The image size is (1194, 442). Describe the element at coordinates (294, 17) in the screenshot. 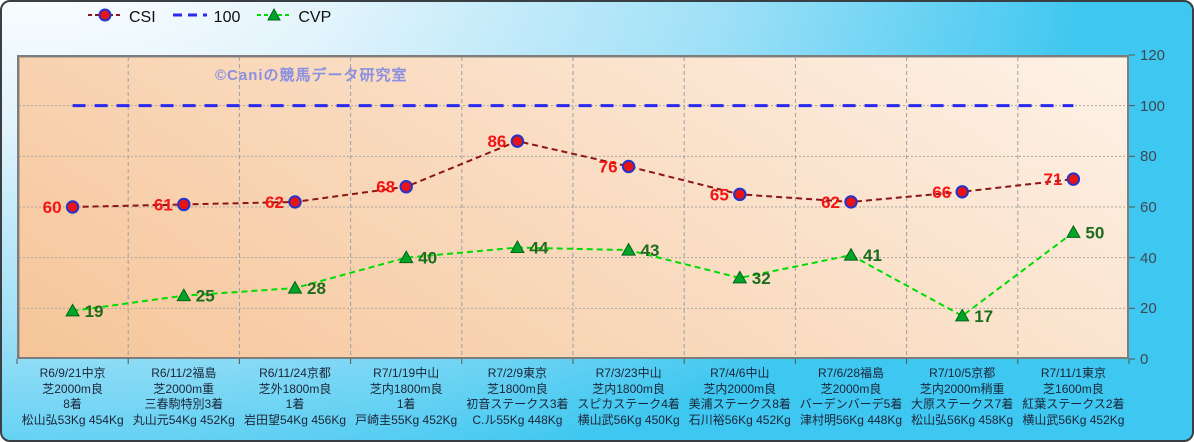

I see `legend-item-cvp: CVP` at that location.